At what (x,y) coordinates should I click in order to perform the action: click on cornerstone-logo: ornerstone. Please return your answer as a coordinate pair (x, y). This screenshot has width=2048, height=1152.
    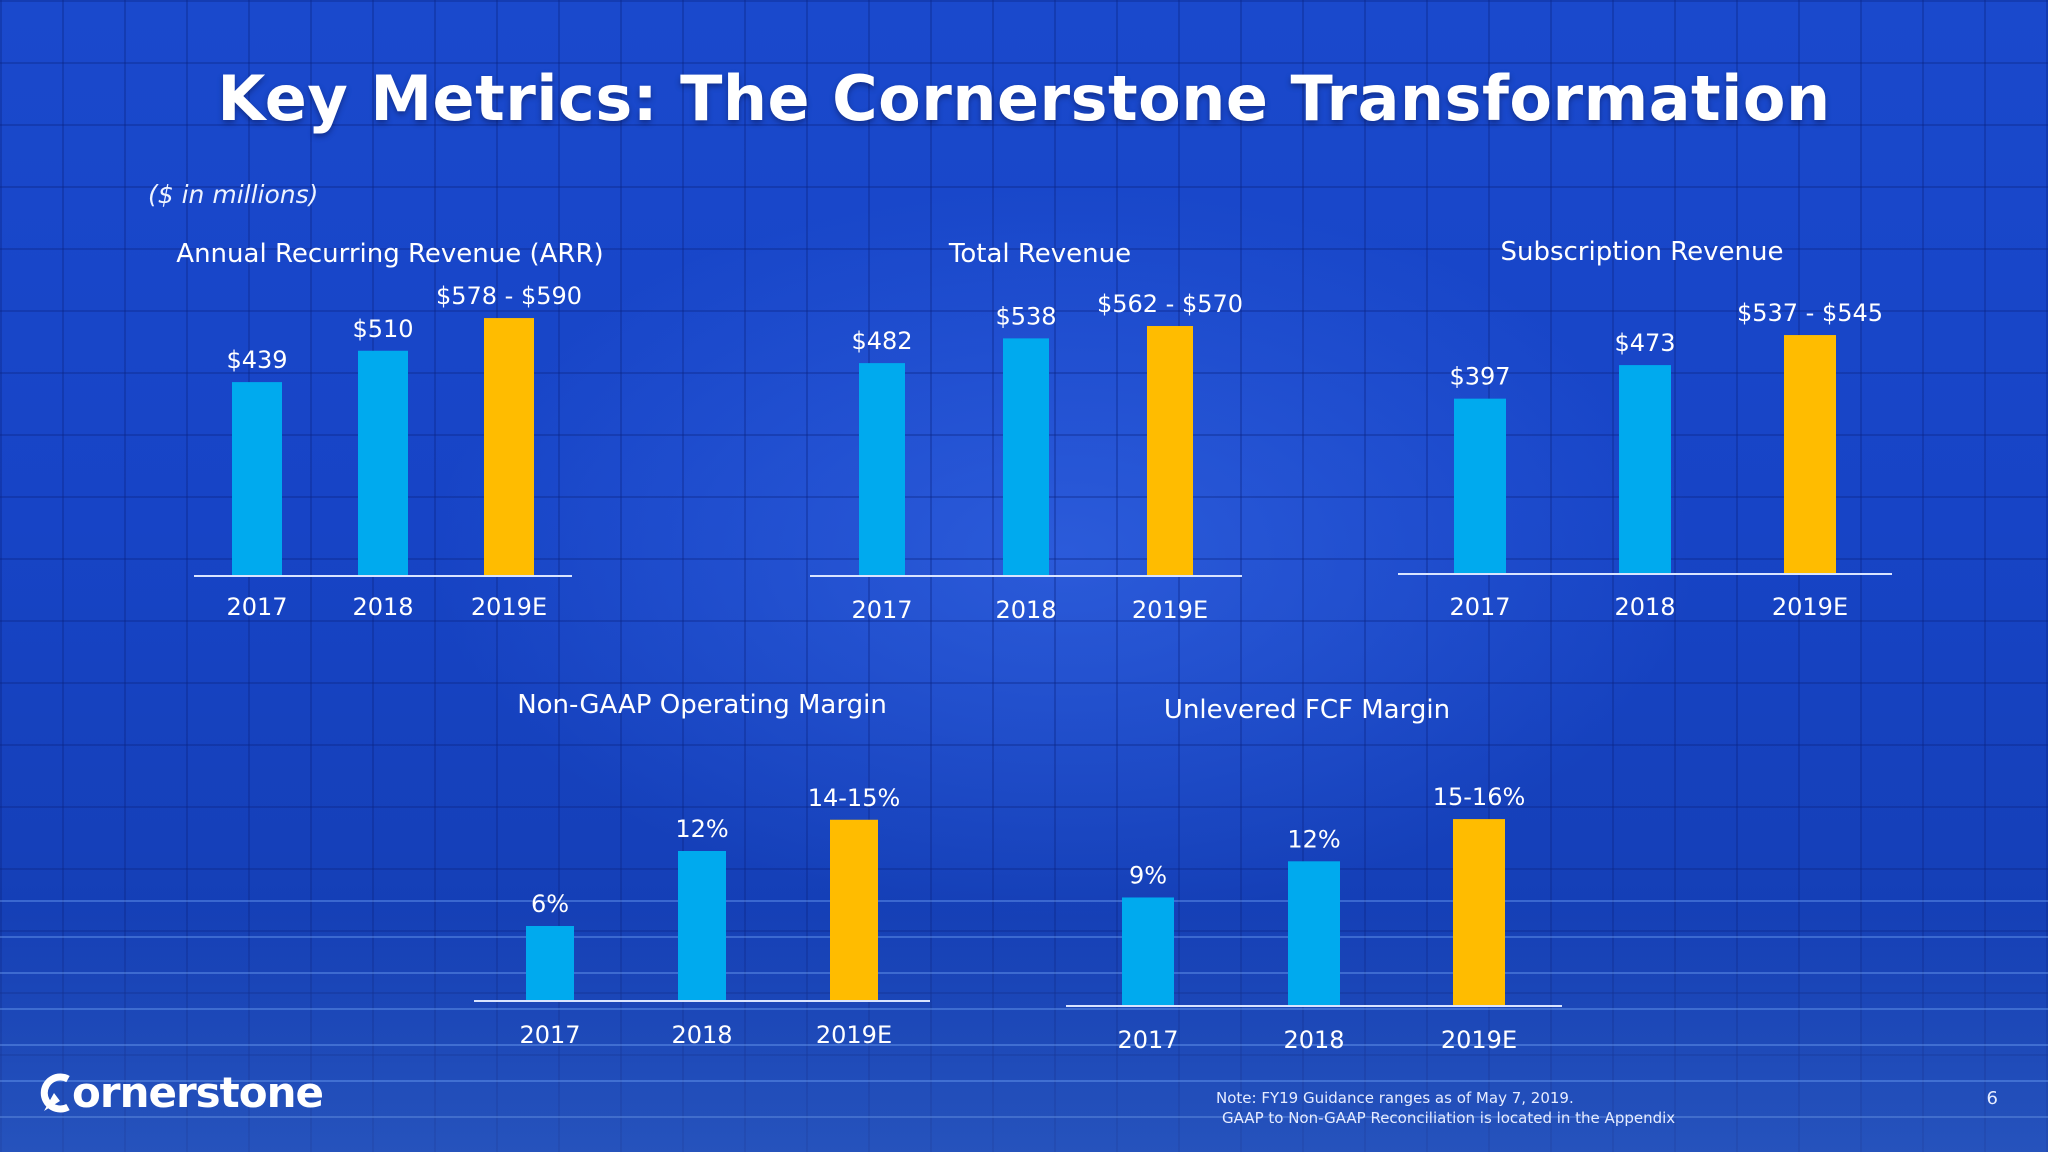
    Looking at the image, I should click on (182, 1092).